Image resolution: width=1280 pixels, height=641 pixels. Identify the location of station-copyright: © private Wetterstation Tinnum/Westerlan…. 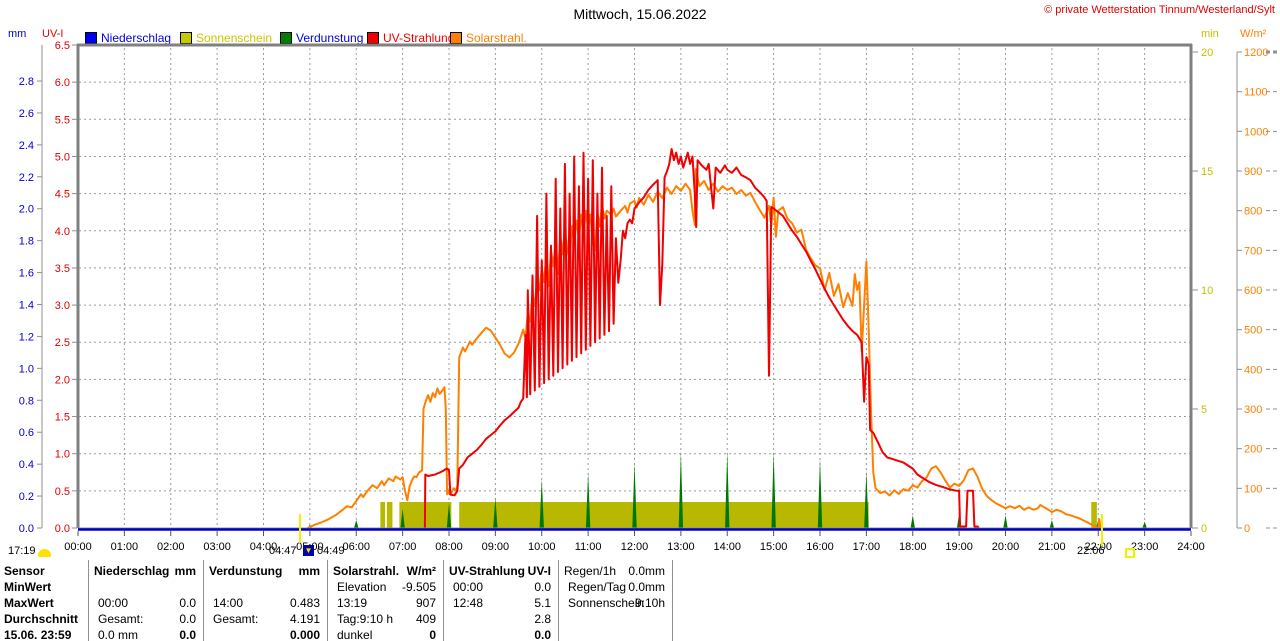
(1159, 10).